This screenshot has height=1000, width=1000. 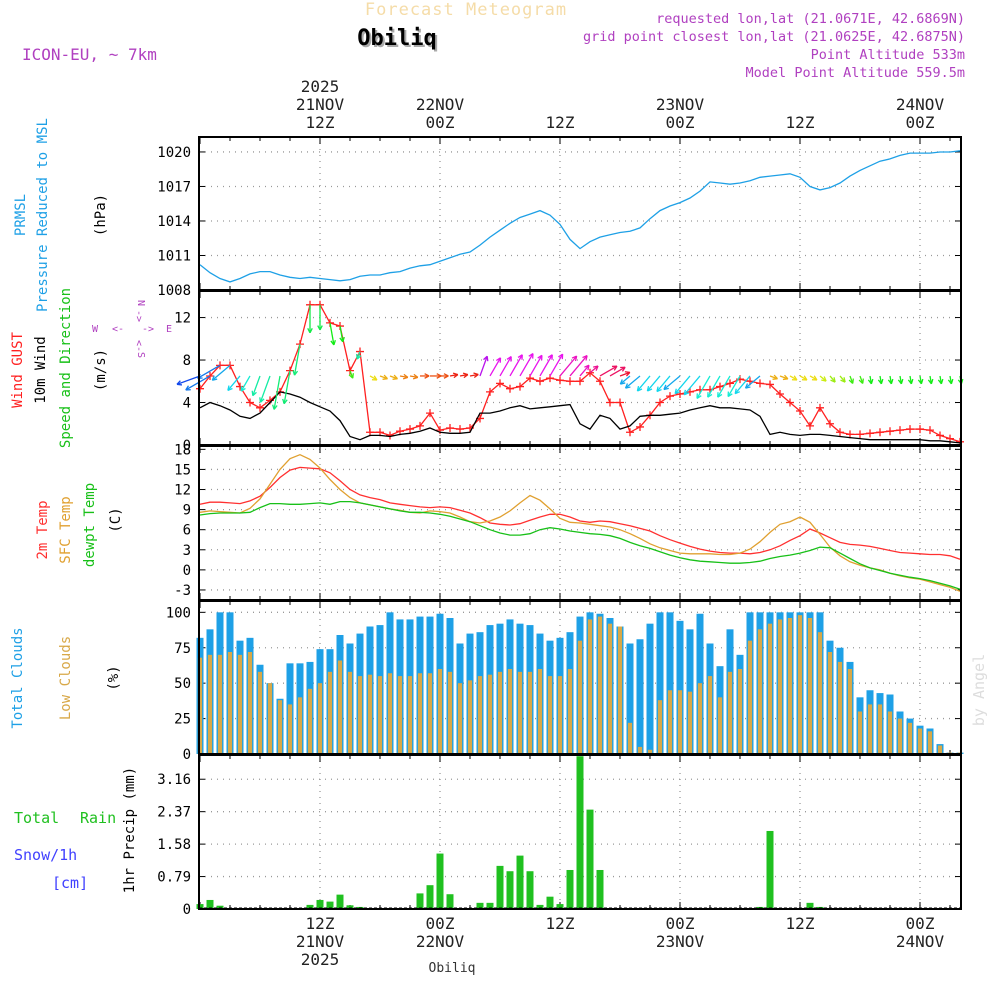 I want to click on top-time-label: 21NOV, so click(x=320, y=104).